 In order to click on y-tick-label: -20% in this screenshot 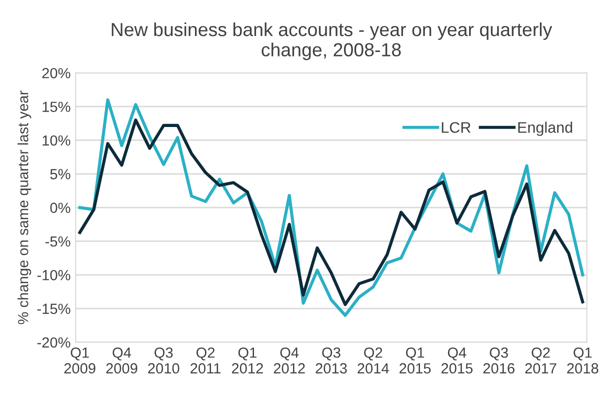, I will do `click(53, 342)`.